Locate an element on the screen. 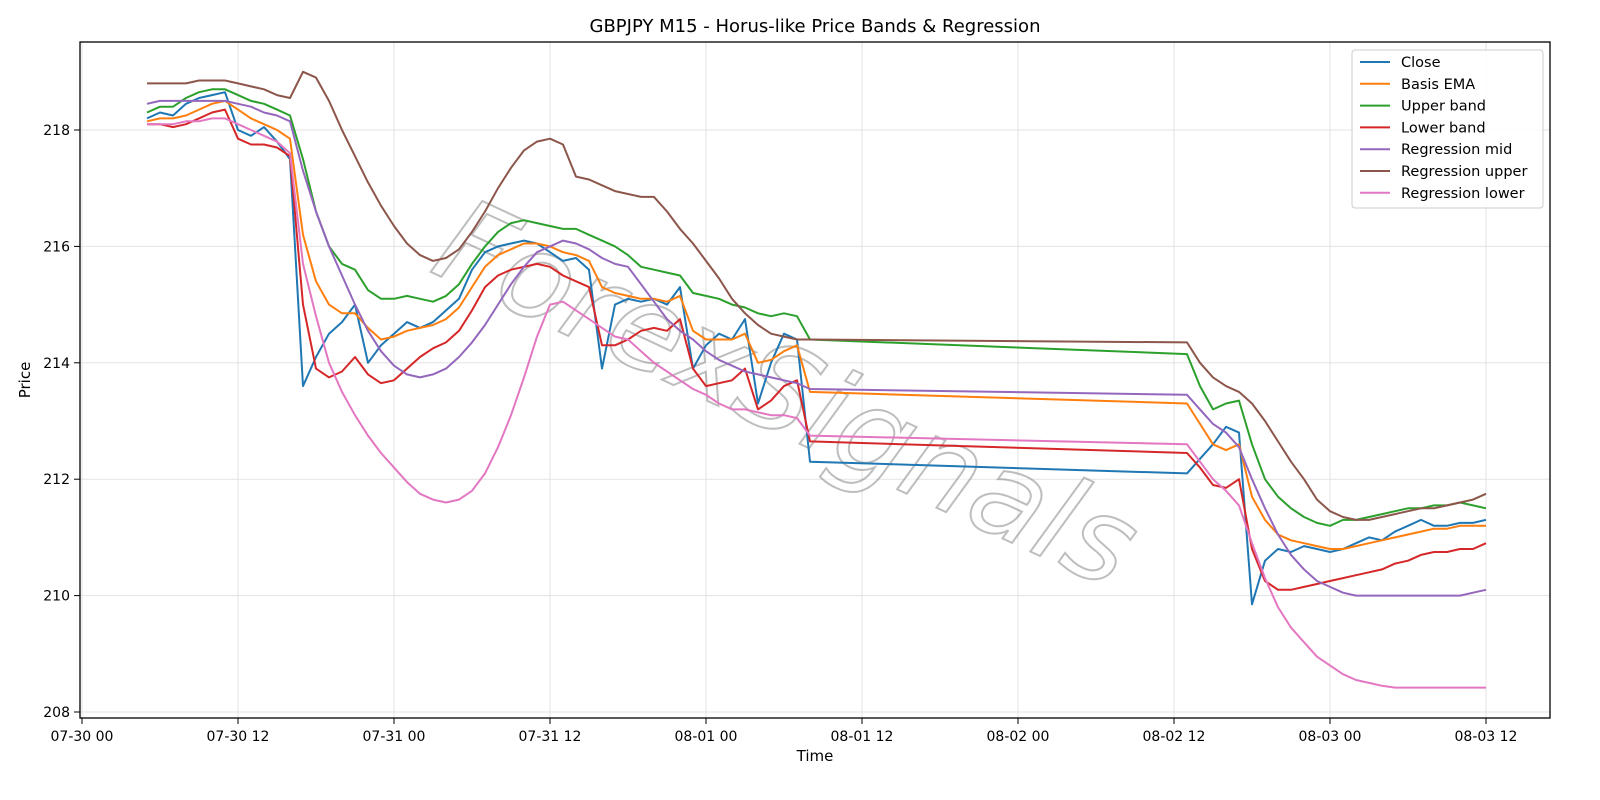  x-tick-label: 07-30 00 is located at coordinates (82, 737).